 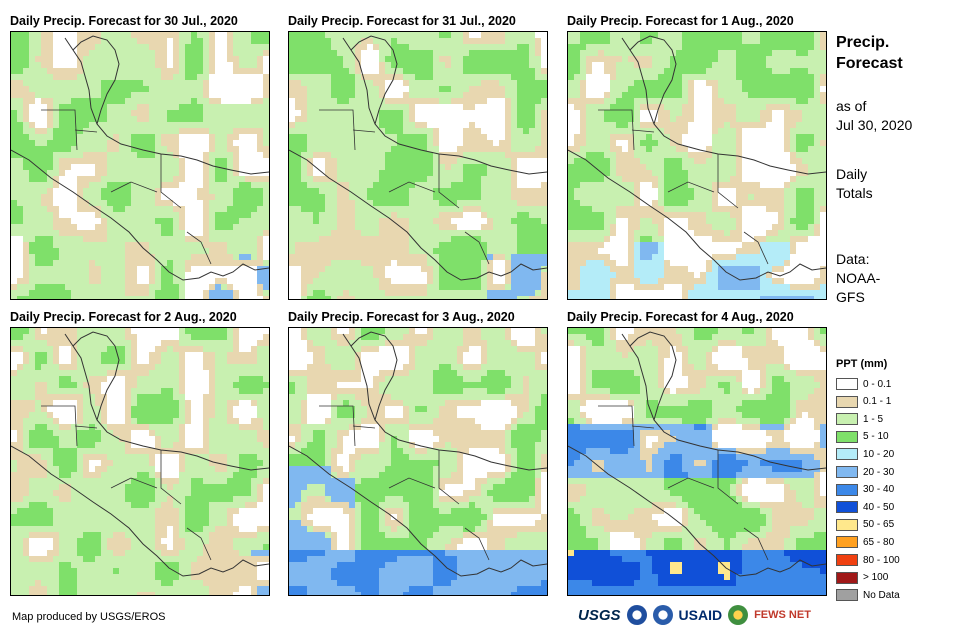 I want to click on legend-item: 10 - 20, so click(x=865, y=454).